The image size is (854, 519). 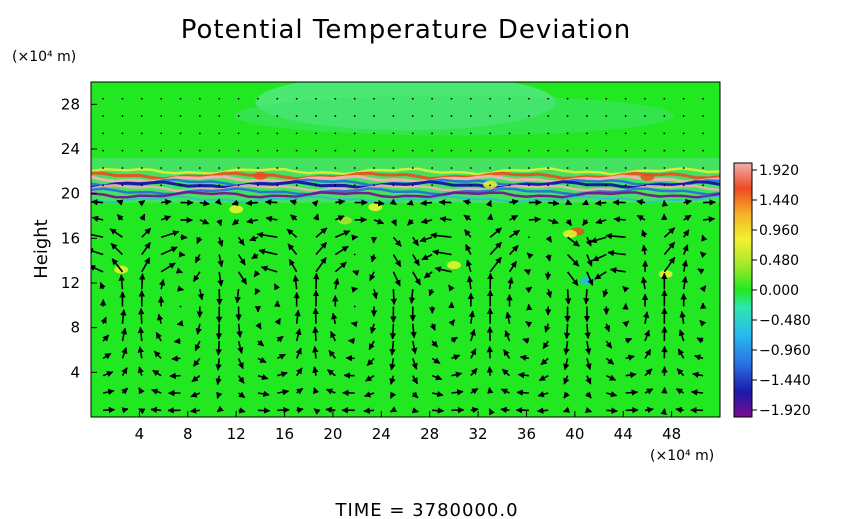 What do you see at coordinates (140, 434) in the screenshot?
I see `x-tick-label: 4` at bounding box center [140, 434].